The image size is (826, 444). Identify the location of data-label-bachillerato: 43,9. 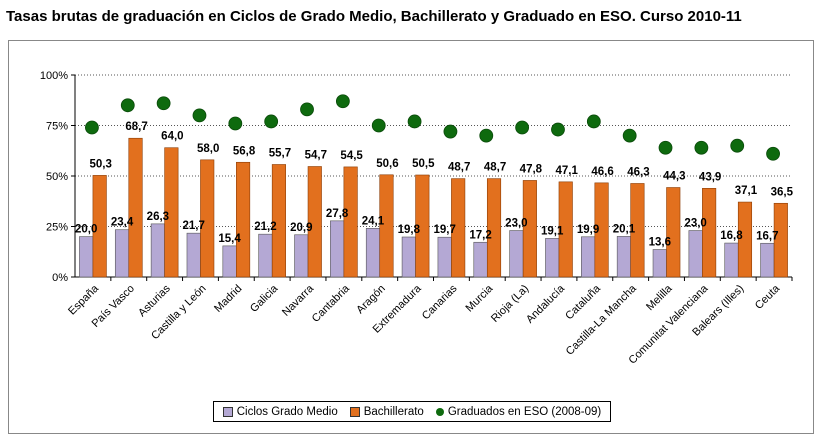
(710, 177).